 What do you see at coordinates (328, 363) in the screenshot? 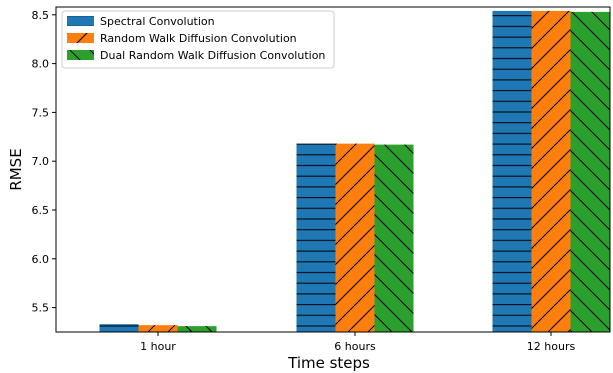
I see `x-axis-label: Time steps` at bounding box center [328, 363].